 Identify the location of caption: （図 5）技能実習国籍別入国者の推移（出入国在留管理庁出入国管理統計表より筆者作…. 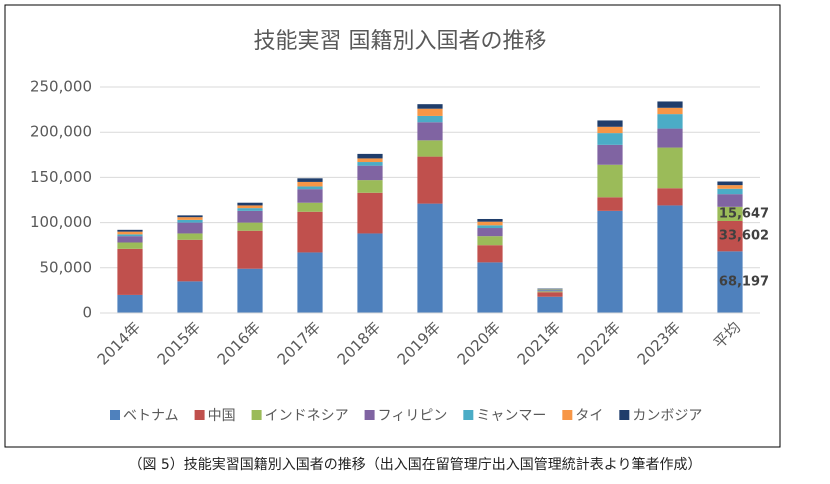
(414, 464).